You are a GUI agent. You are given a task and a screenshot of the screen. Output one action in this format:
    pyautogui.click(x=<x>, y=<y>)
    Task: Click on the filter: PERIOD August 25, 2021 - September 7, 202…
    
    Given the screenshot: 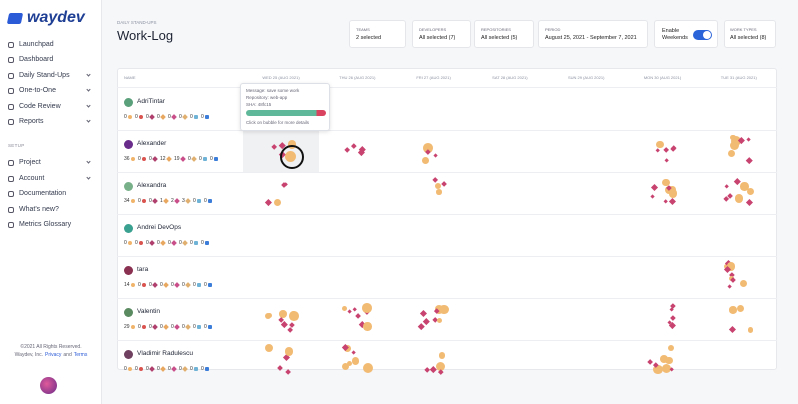 What is the action you would take?
    pyautogui.click(x=593, y=34)
    